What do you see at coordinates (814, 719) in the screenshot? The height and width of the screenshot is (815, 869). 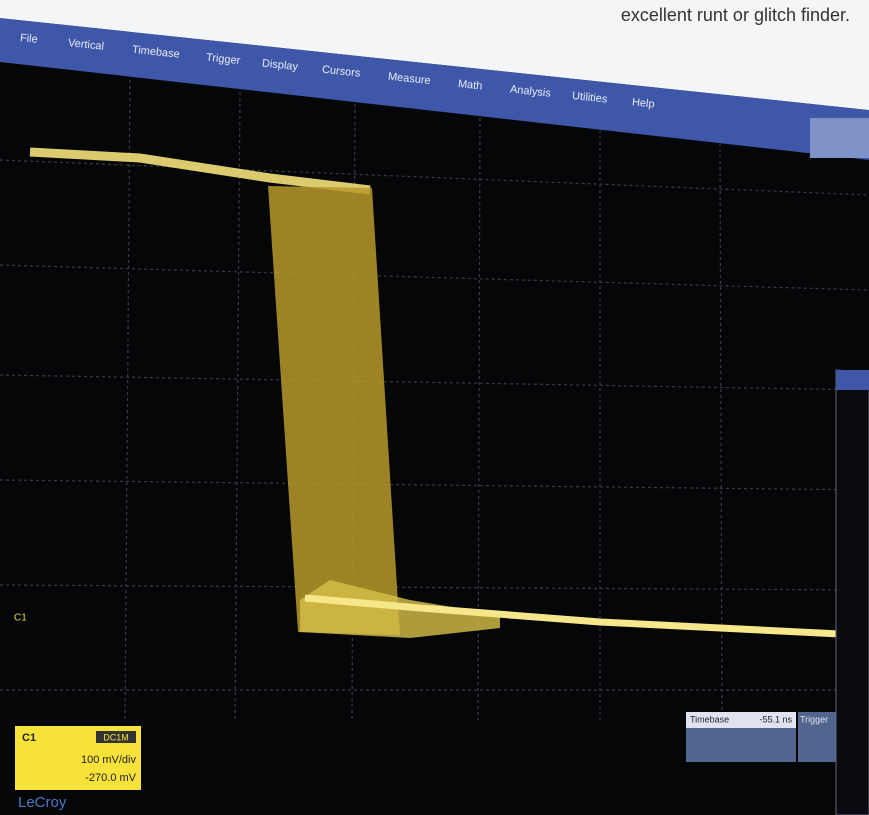 I see `trigger-label: Trigger` at bounding box center [814, 719].